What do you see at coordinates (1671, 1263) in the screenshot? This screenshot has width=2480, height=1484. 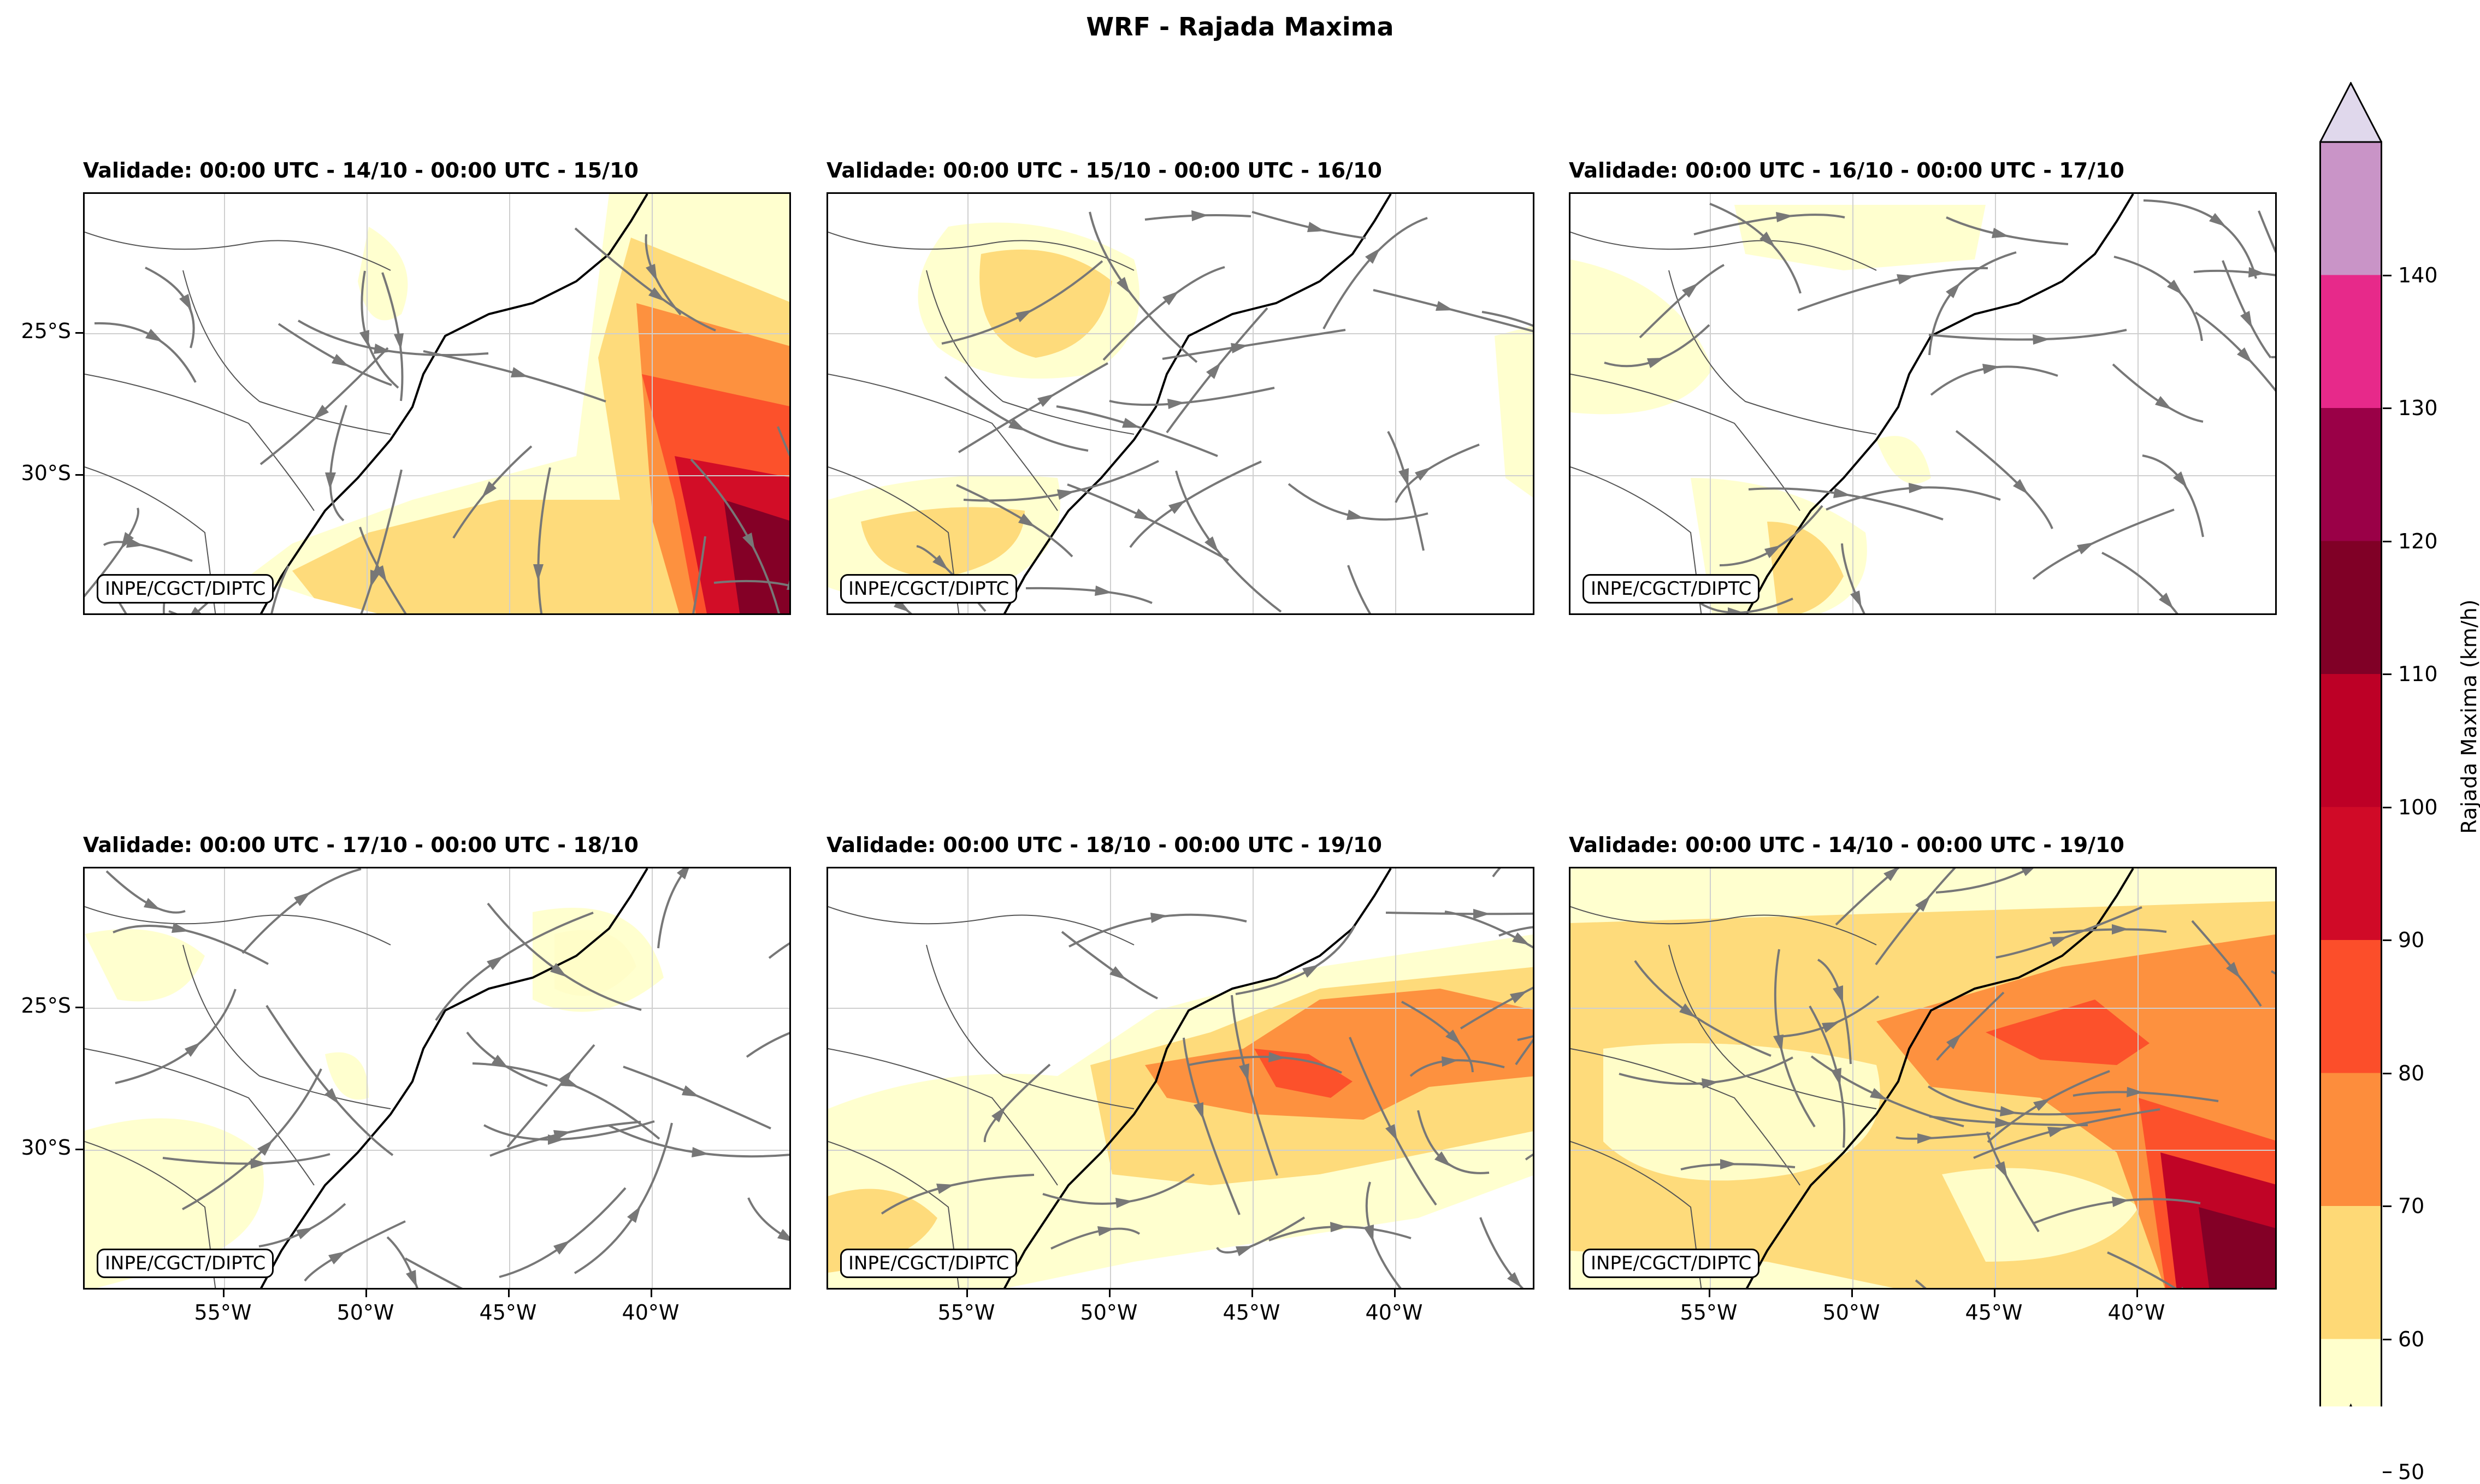 I see `credit-label: INPE/CGCT/DIPTC` at bounding box center [1671, 1263].